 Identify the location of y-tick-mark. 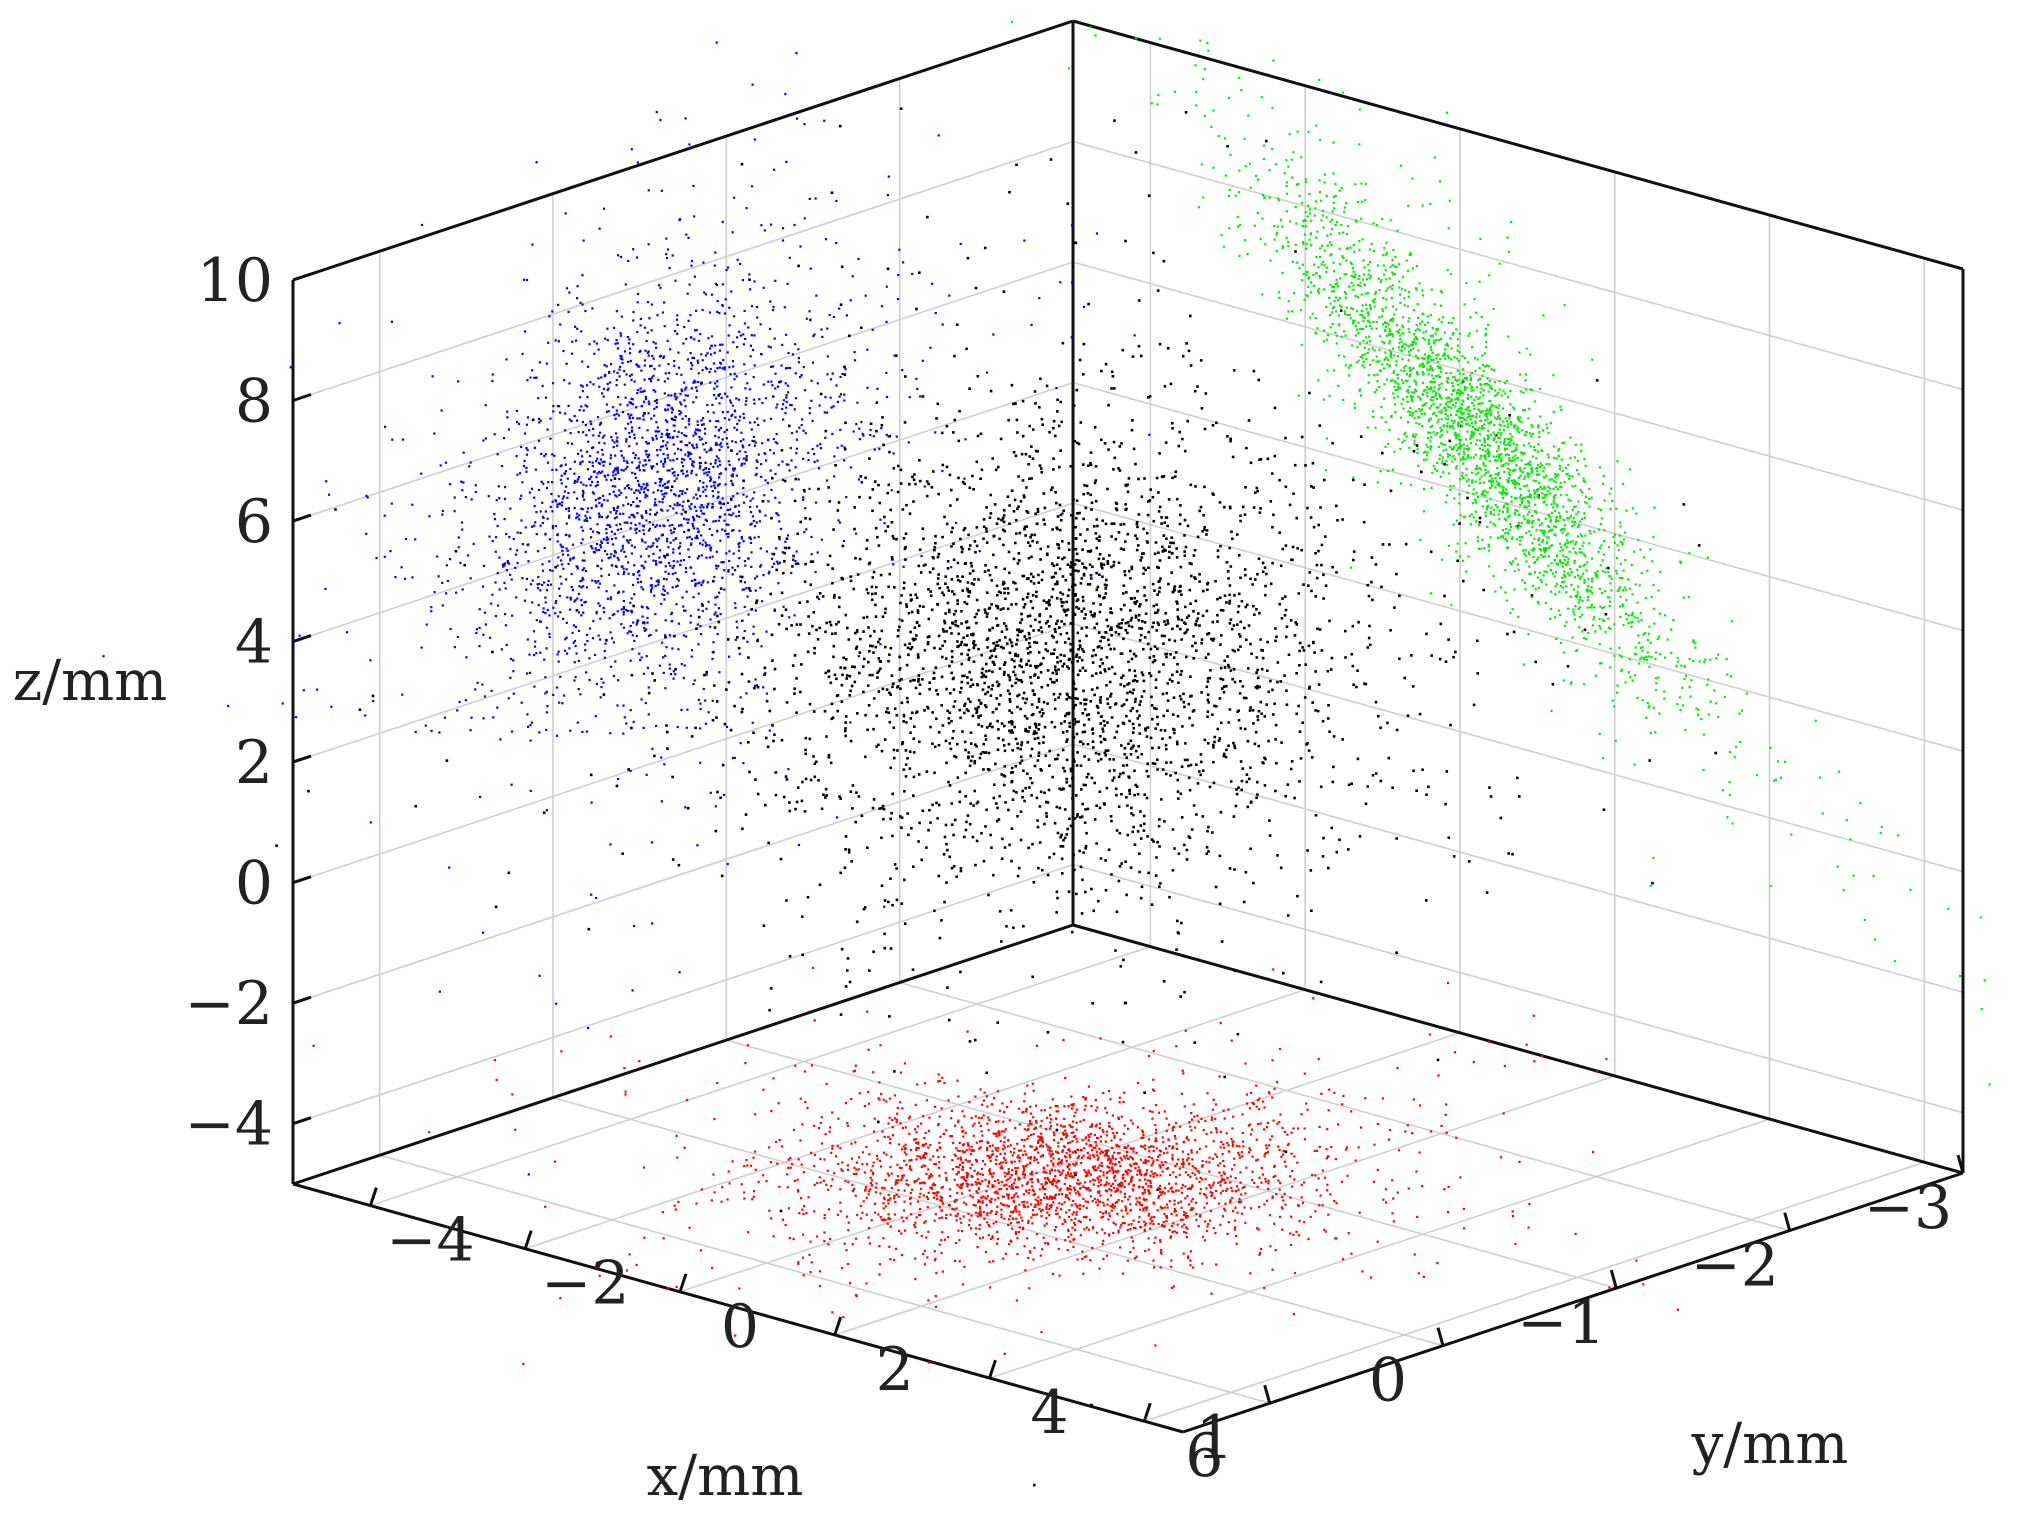
(373, 1197).